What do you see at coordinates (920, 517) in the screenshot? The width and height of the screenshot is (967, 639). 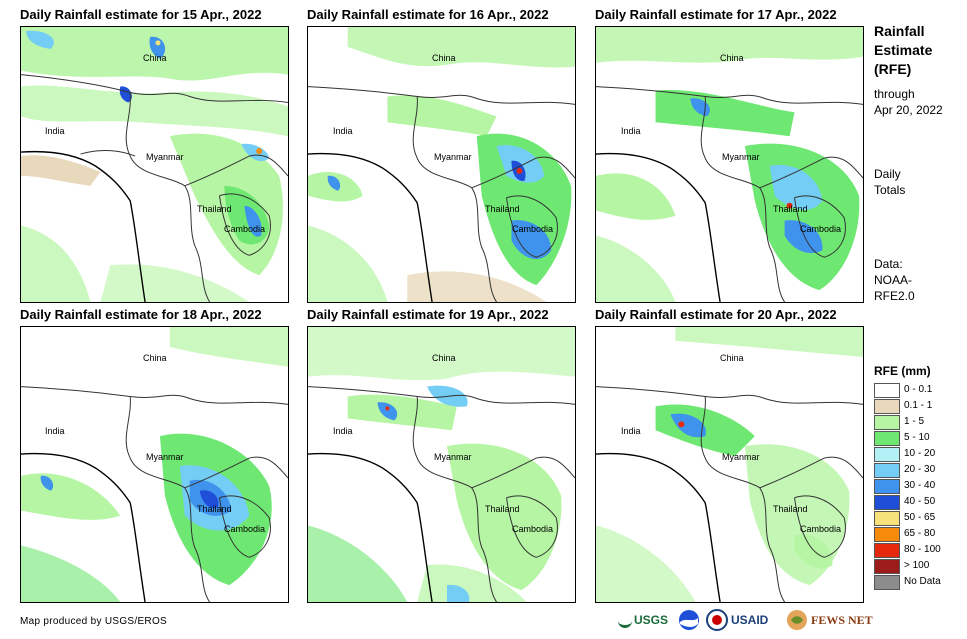 I see `legend-label: 50 - 65` at bounding box center [920, 517].